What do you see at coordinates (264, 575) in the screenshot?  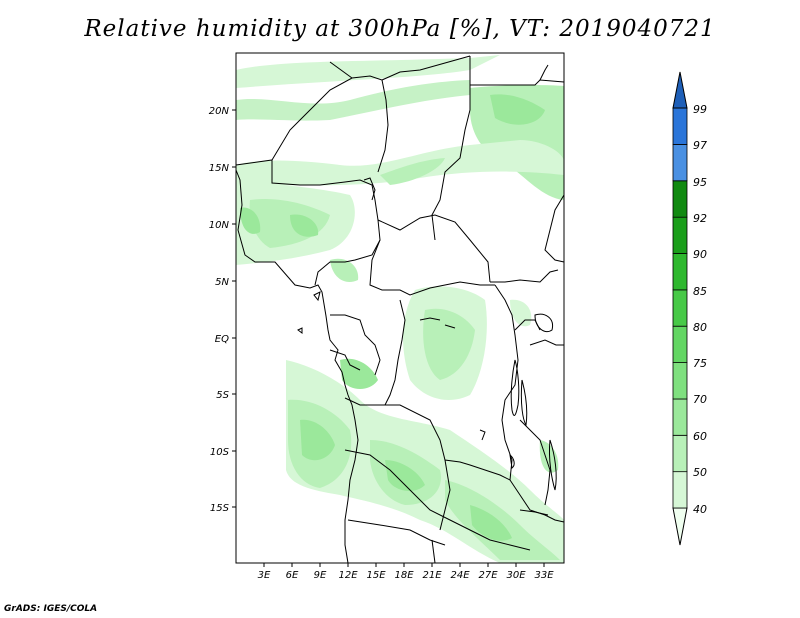 I see `lon-label: 3E` at bounding box center [264, 575].